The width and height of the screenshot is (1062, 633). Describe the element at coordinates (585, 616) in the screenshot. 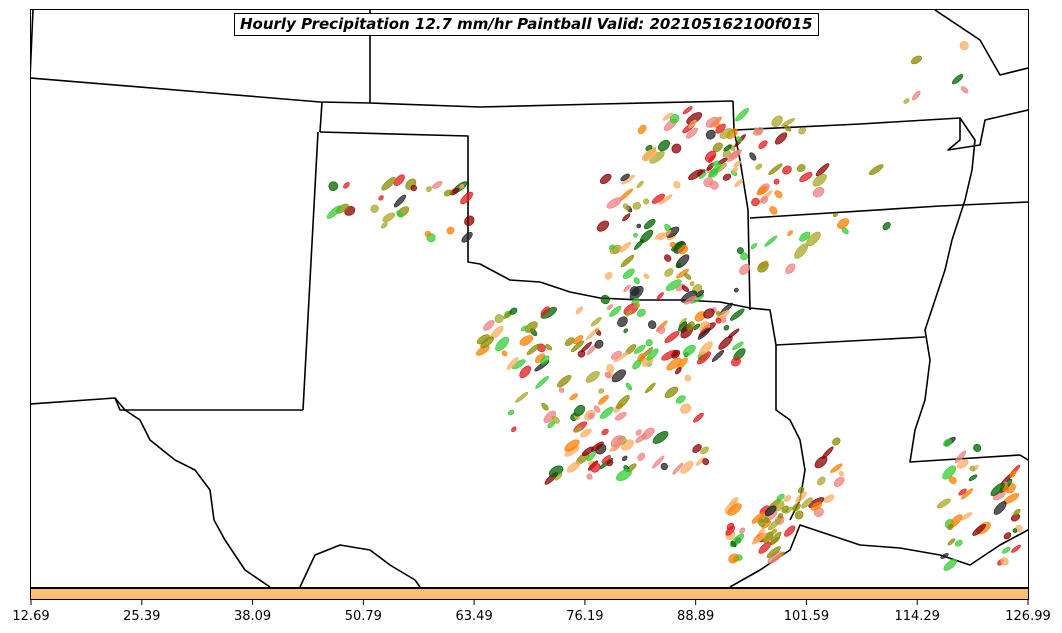

I see `colorbar-tick-label: 76.19` at that location.